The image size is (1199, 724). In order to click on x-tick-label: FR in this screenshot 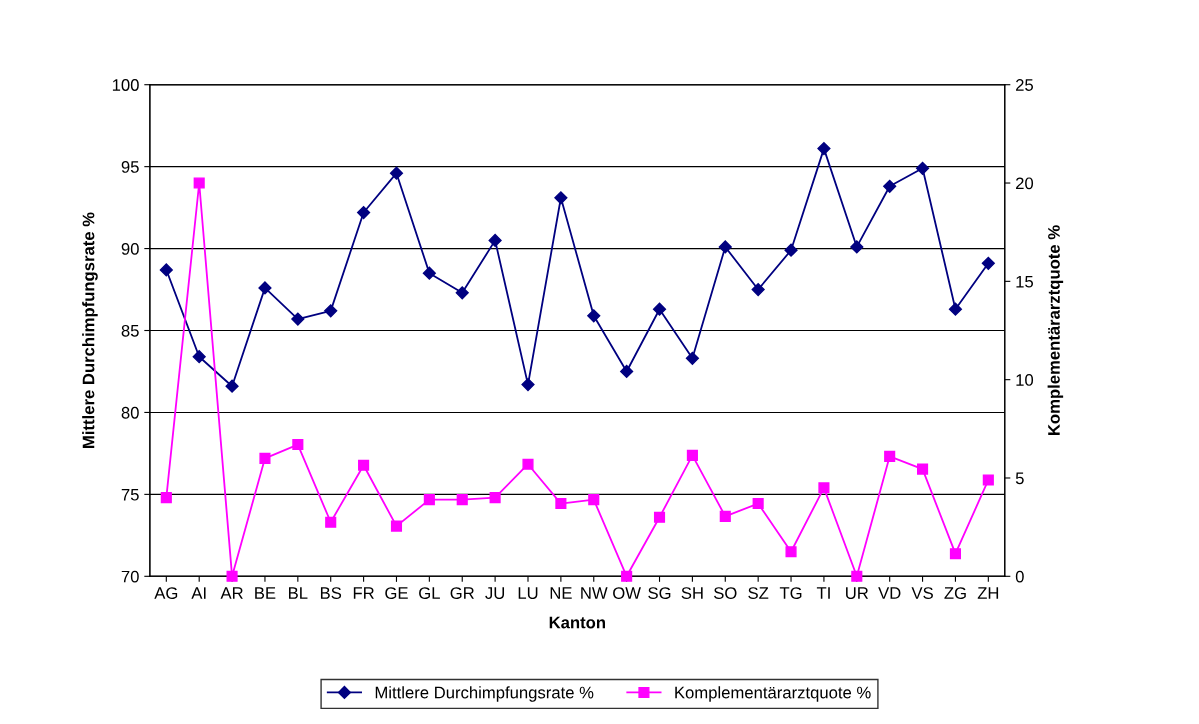, I will do `click(363, 593)`.